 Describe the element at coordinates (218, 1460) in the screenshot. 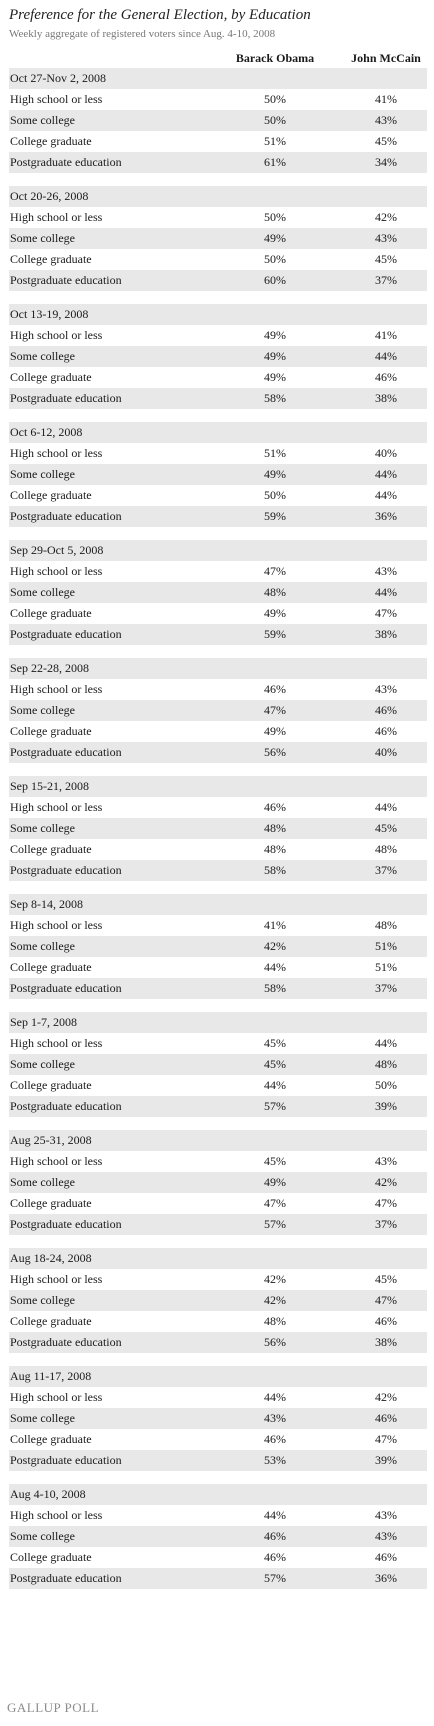

I see `table-row: Postgraduate education 53% 39%` at that location.